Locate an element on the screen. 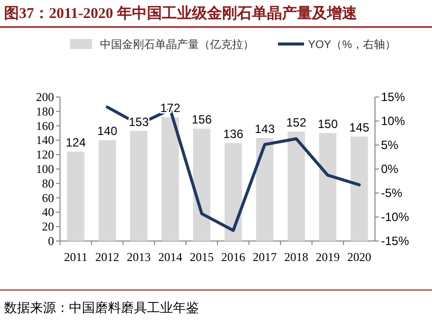 The image size is (432, 335). data-label: 156 is located at coordinates (202, 119).